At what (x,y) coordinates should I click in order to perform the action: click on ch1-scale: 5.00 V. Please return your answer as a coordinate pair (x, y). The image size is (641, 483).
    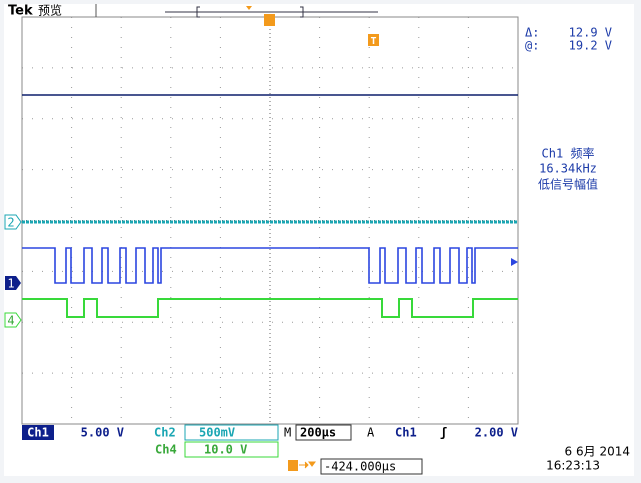
    Looking at the image, I should click on (102, 433).